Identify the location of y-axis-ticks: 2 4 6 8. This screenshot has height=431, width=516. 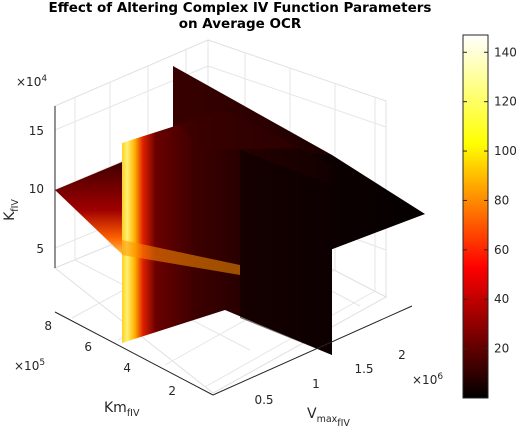
(110, 358).